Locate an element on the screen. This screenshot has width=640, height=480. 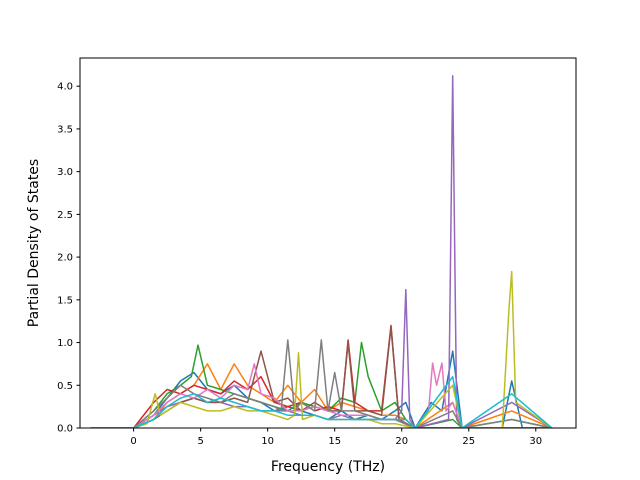
y-tick-label: 1.0 is located at coordinates (65, 343).